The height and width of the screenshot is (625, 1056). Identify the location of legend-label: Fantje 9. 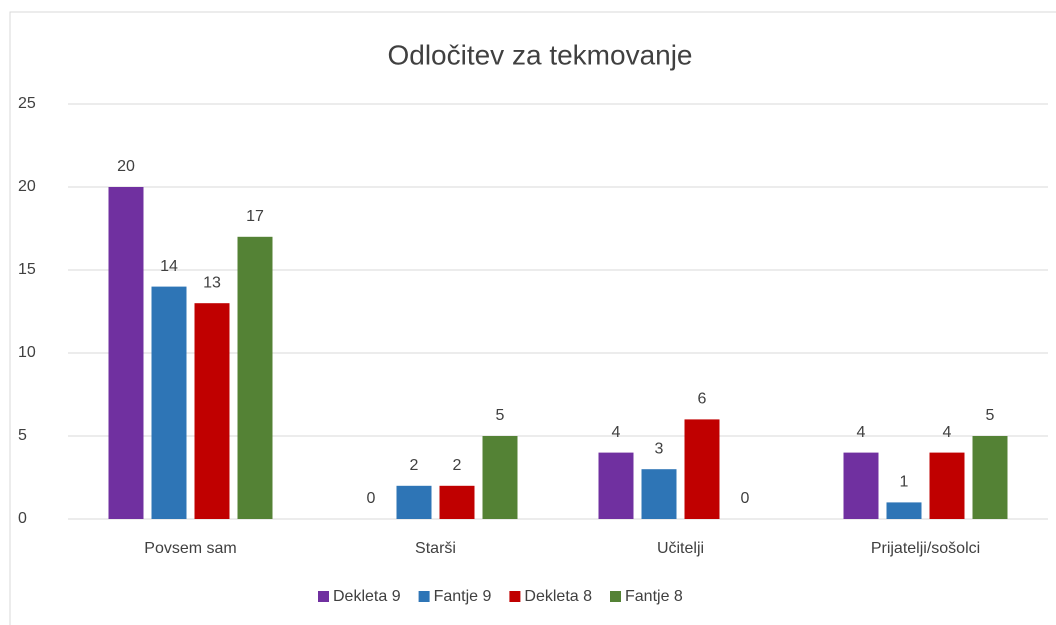
(463, 596).